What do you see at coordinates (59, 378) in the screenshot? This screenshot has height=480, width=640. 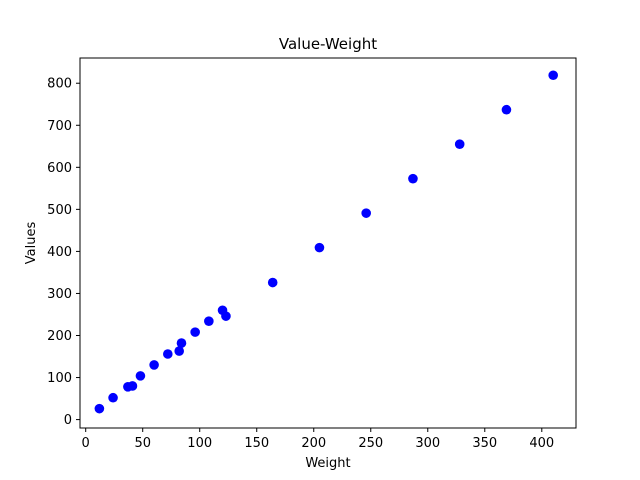 I see `y-tick-label: 100` at bounding box center [59, 378].